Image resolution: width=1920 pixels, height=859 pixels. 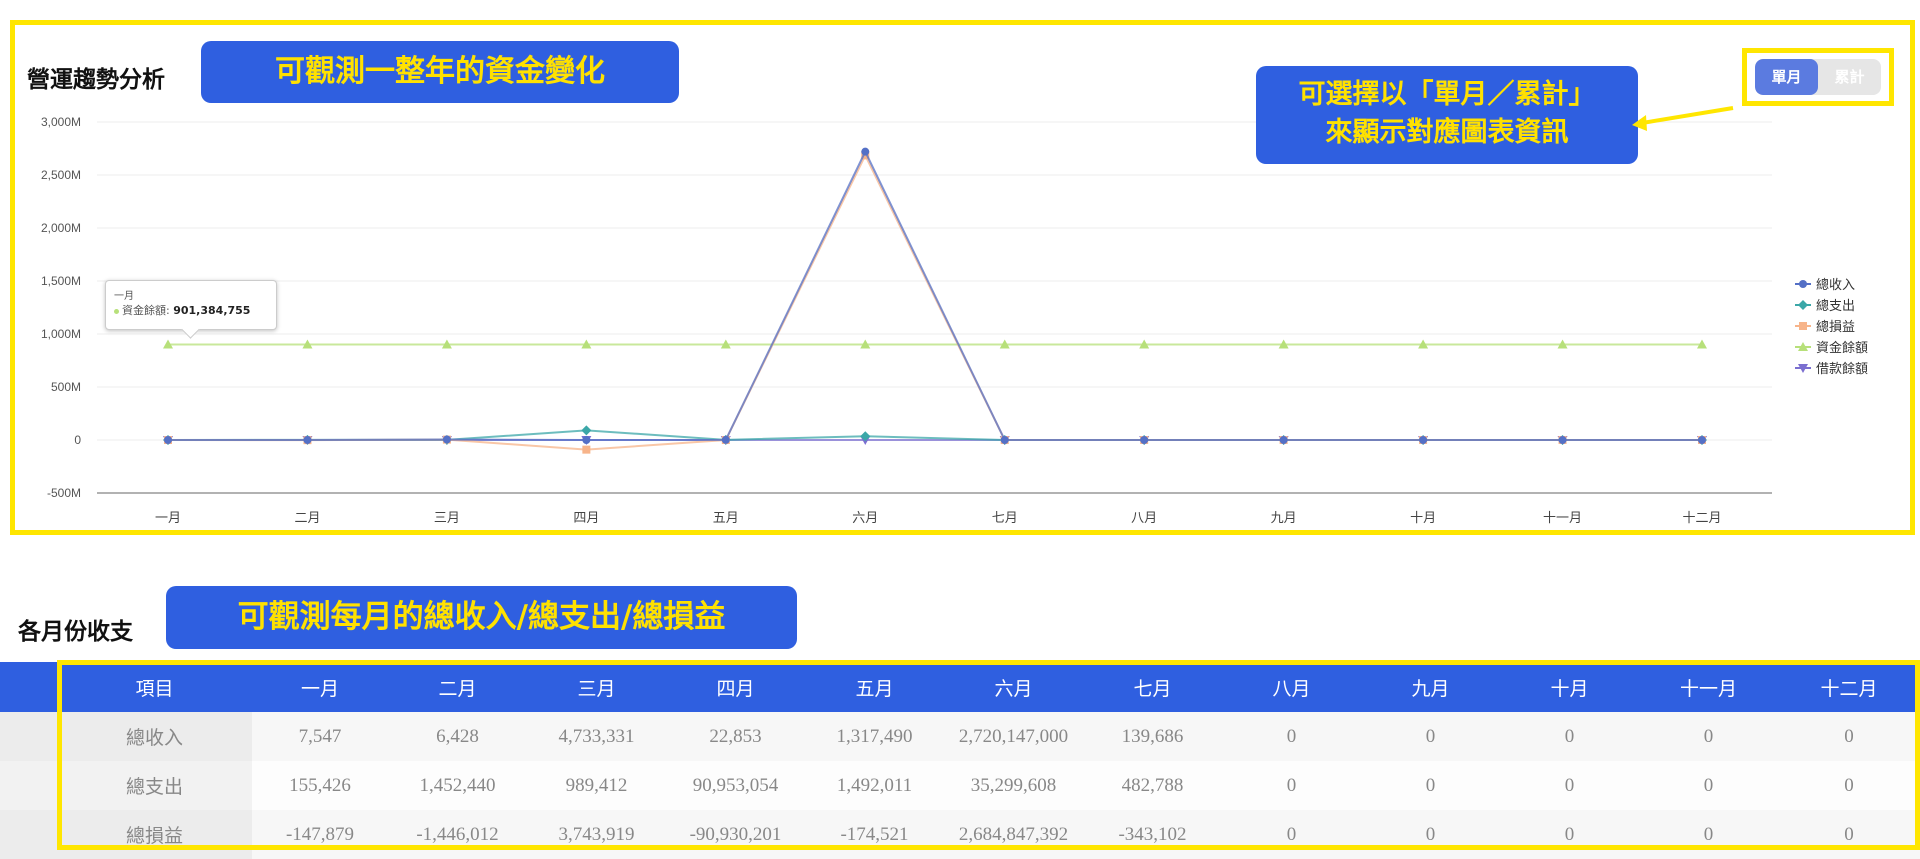 What do you see at coordinates (1835, 306) in the screenshot?
I see `legend-label: 總支出` at bounding box center [1835, 306].